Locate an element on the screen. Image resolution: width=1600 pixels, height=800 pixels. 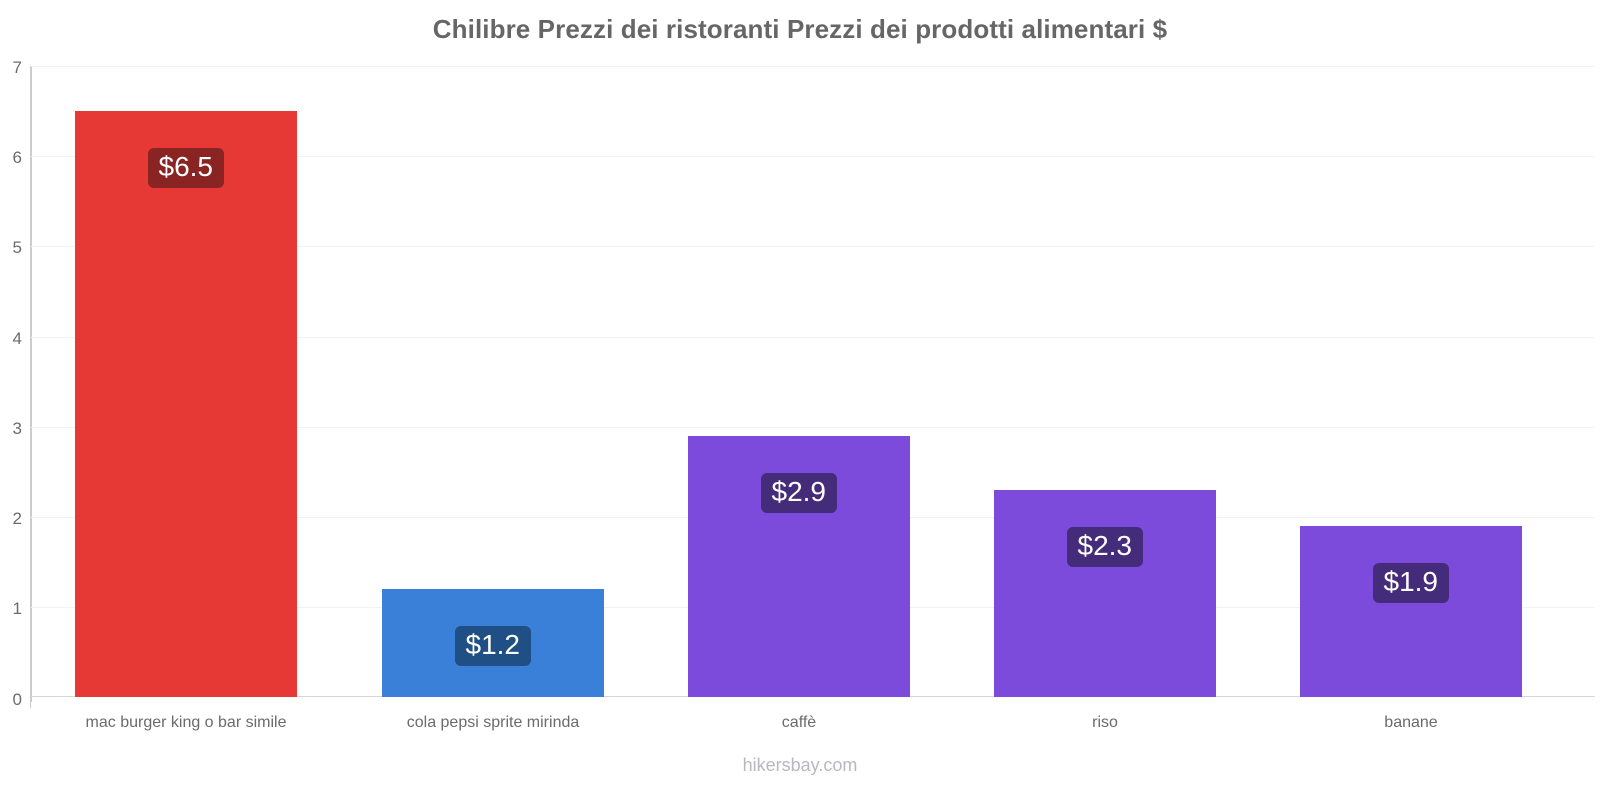
bar-value-label-2: $2.9 is located at coordinates (798, 492).